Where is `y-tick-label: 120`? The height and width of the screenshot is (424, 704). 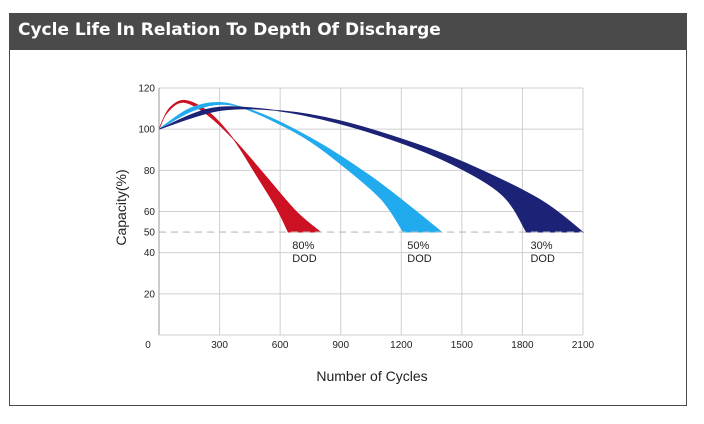 y-tick-label: 120 is located at coordinates (146, 89).